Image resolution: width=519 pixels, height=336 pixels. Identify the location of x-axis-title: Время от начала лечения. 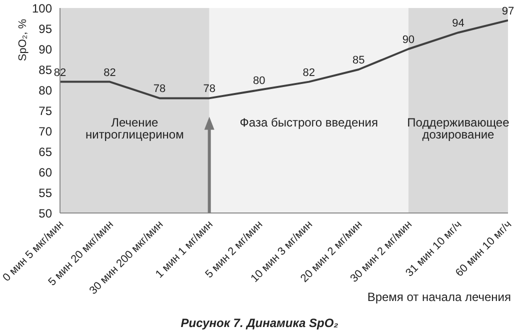
(439, 297).